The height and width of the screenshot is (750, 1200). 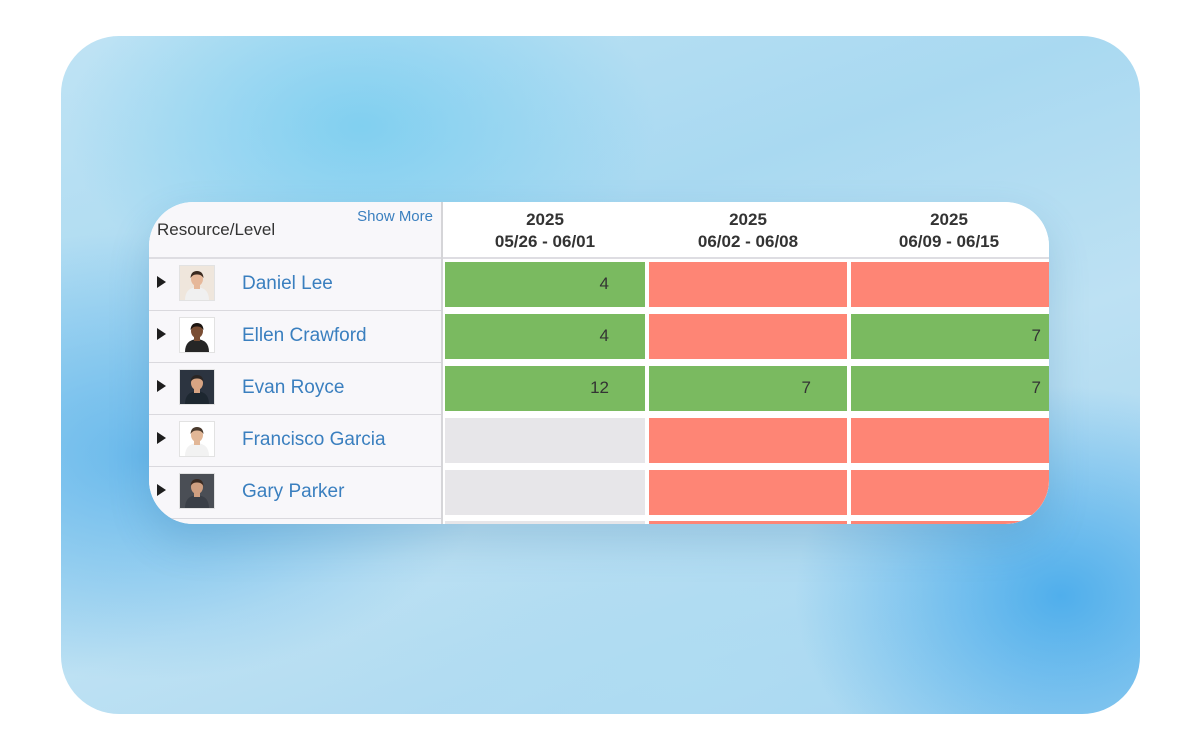 What do you see at coordinates (314, 439) in the screenshot?
I see `resource-name-link: Francisco Garcia` at bounding box center [314, 439].